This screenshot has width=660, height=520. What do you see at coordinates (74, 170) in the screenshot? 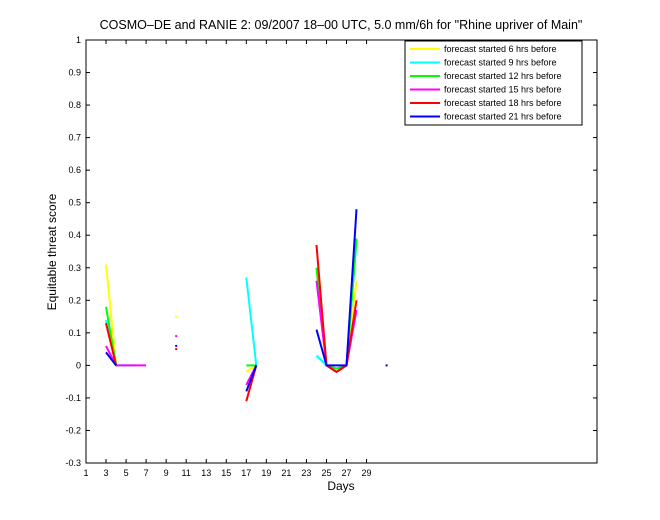
I see `y-tick-label: 0.6` at bounding box center [74, 170].